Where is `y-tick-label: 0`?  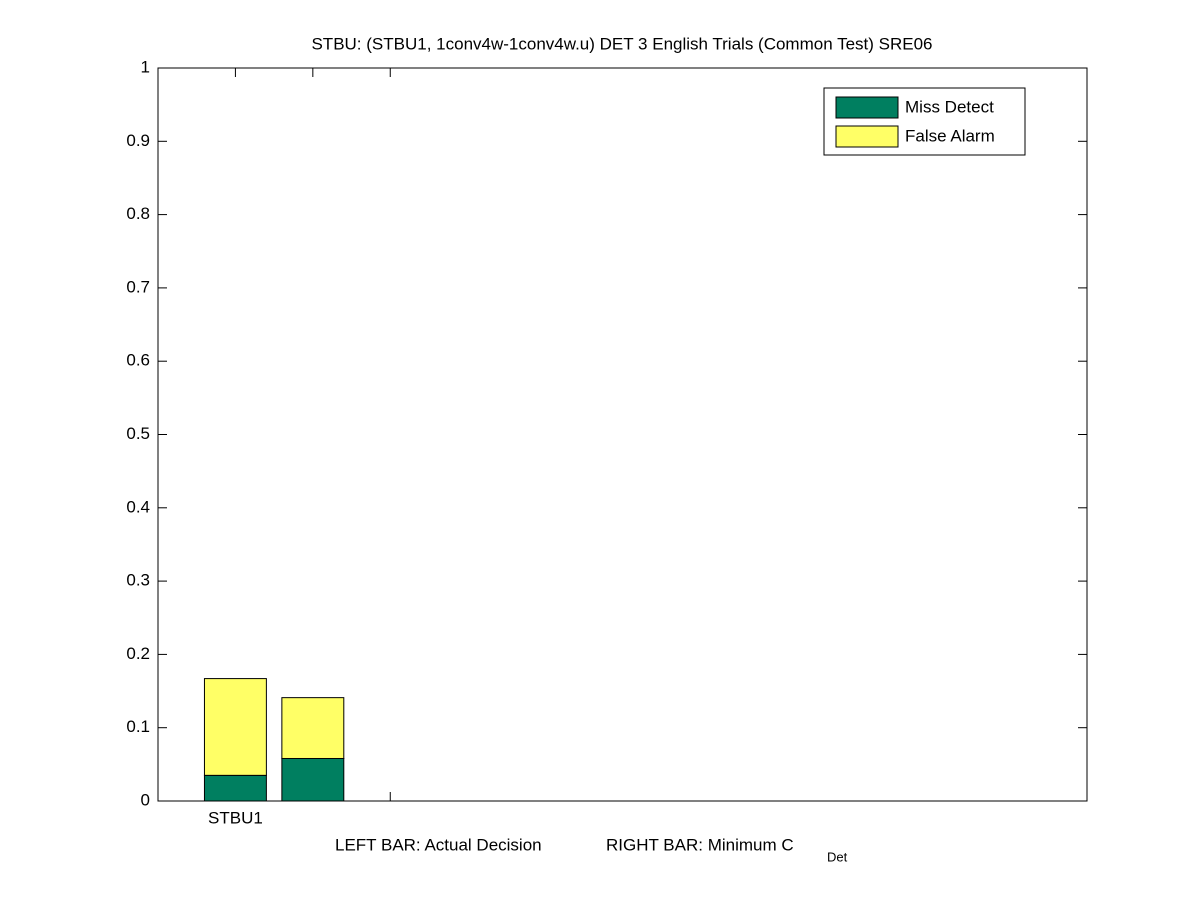 y-tick-label: 0 is located at coordinates (145, 799).